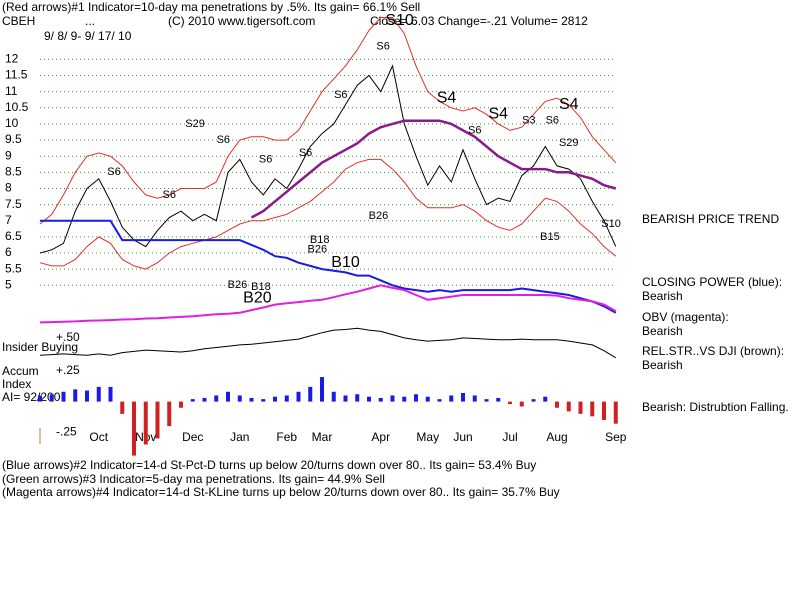 The height and width of the screenshot is (600, 800). Describe the element at coordinates (479, 21) in the screenshot. I see `header-line: Close= 6.03 Change=-.21 Volume= 2812` at that location.